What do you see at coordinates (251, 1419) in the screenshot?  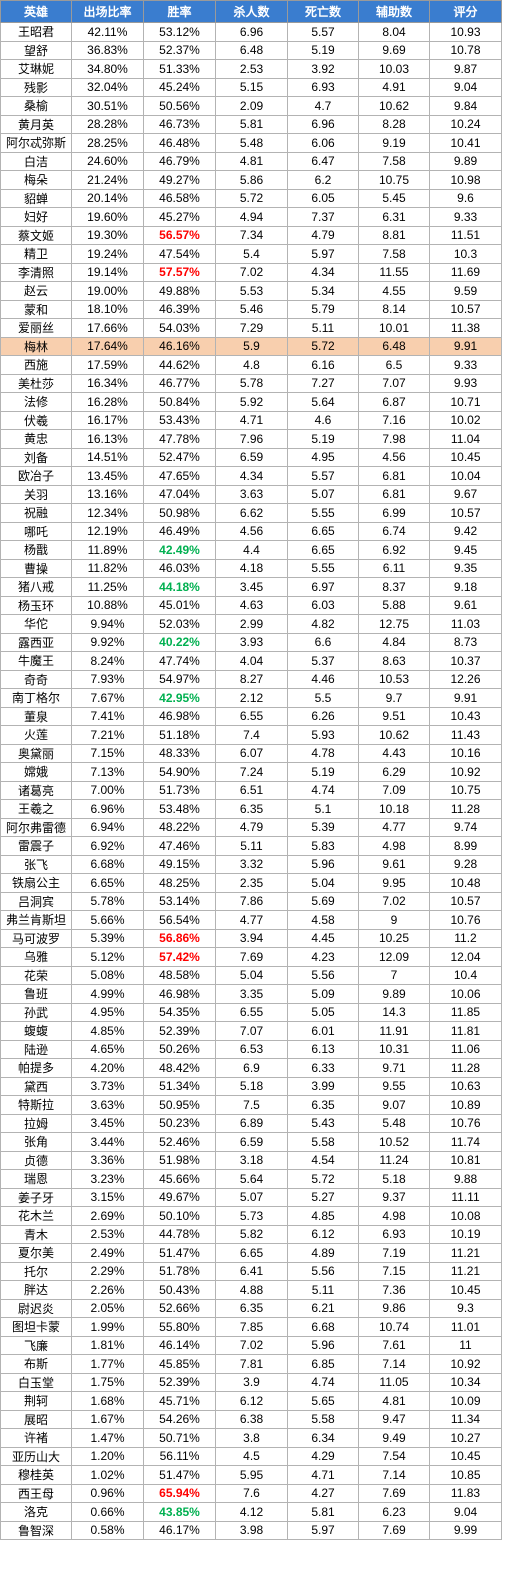 I see `cell-kills: 6.38` at bounding box center [251, 1419].